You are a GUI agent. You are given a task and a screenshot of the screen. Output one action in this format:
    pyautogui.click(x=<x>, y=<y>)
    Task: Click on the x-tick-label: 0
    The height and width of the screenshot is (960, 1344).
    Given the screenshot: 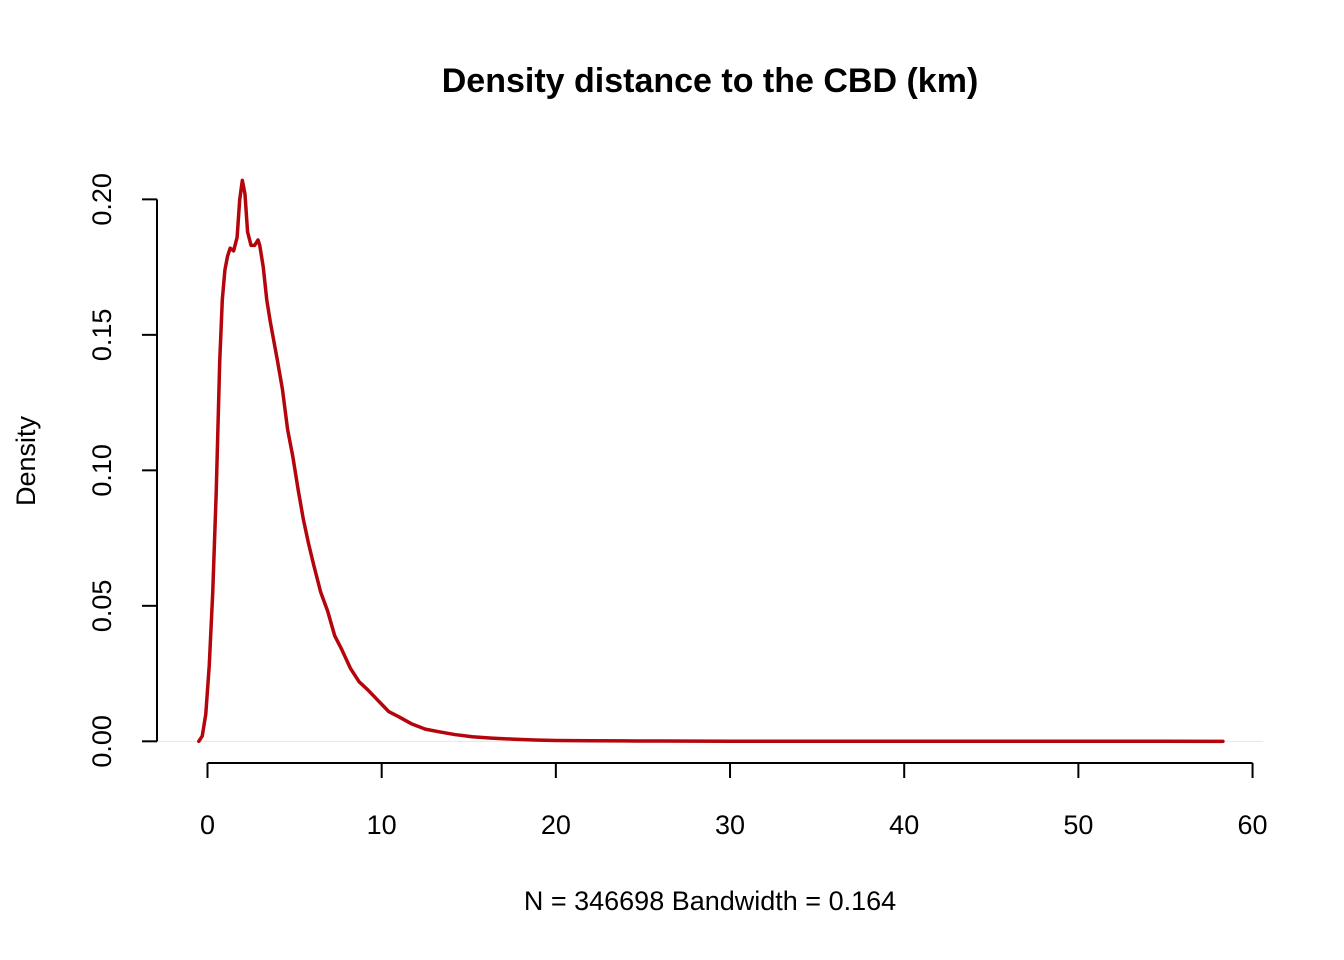 What is the action you would take?
    pyautogui.click(x=207, y=825)
    